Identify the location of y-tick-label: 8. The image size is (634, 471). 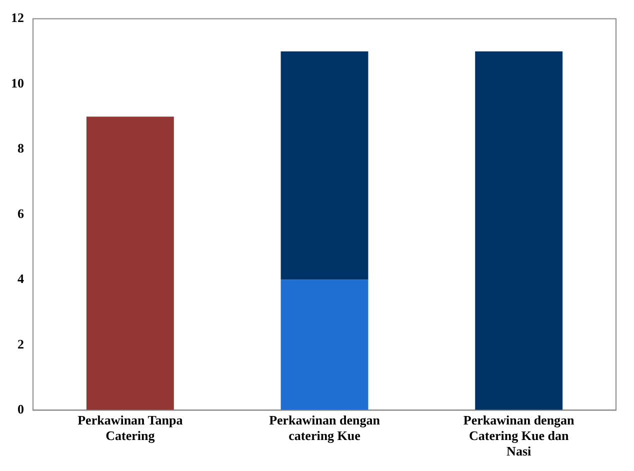
(21, 148).